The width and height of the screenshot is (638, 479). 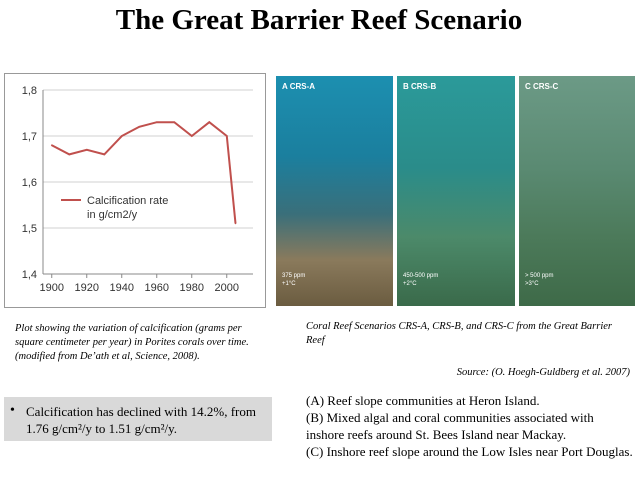 I want to click on legend-label-line1: Calcification rate, so click(x=127, y=201).